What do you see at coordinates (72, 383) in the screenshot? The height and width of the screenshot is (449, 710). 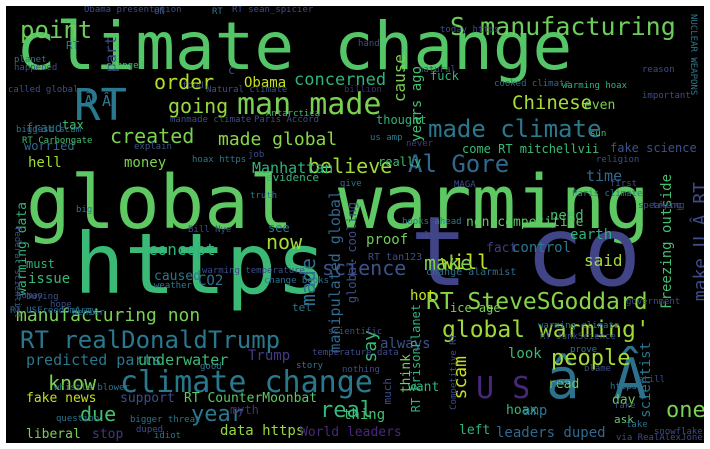 I see `word: know` at bounding box center [72, 383].